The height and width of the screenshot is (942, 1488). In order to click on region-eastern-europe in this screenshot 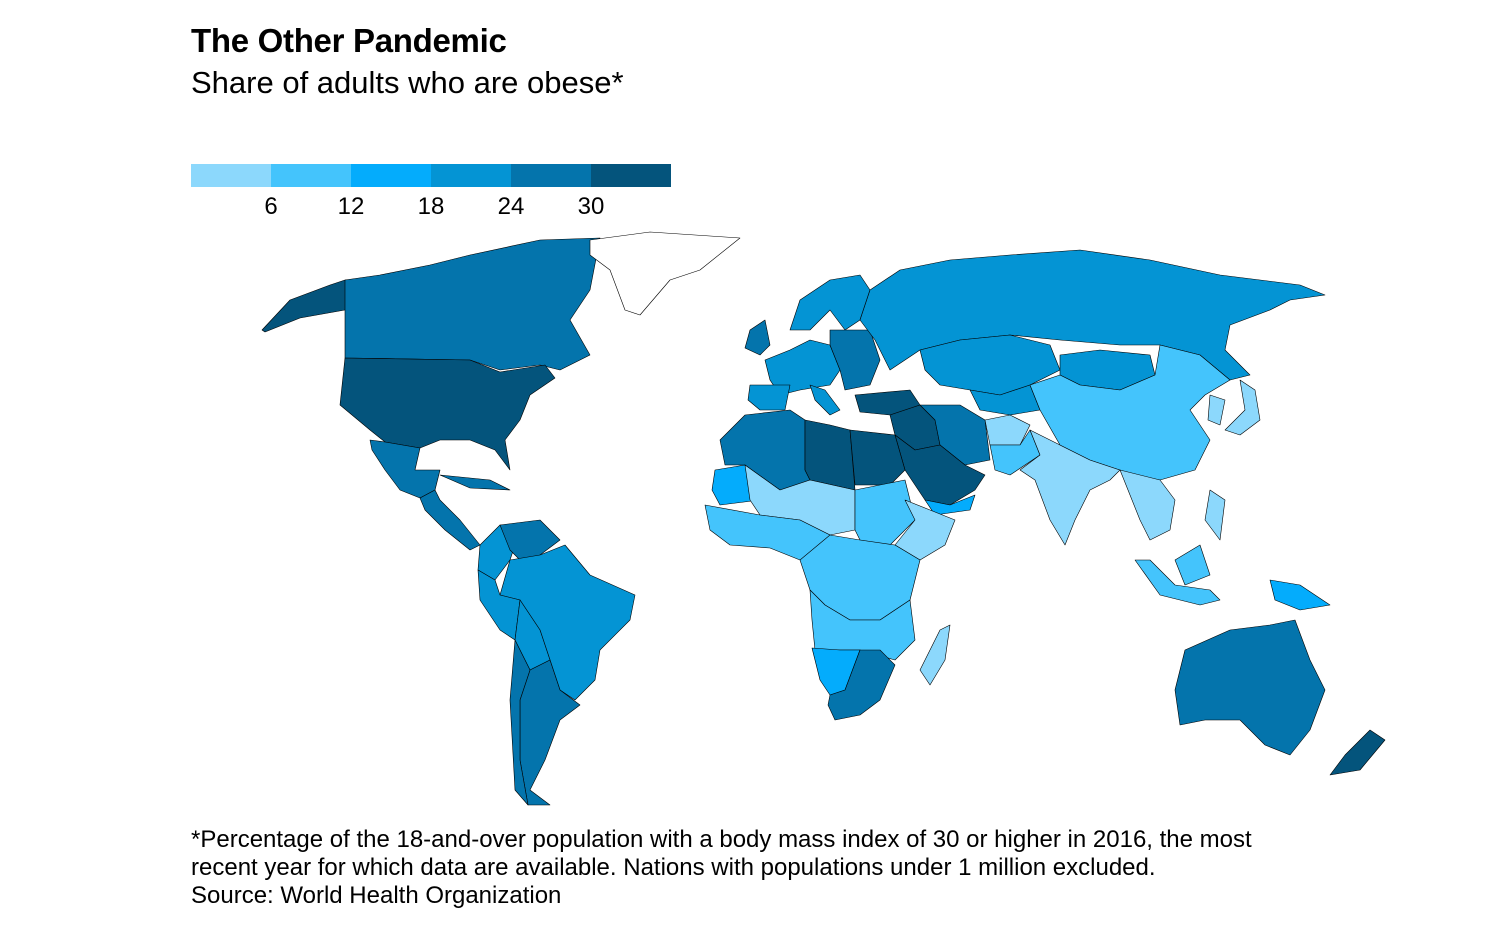, I will do `click(855, 360)`.